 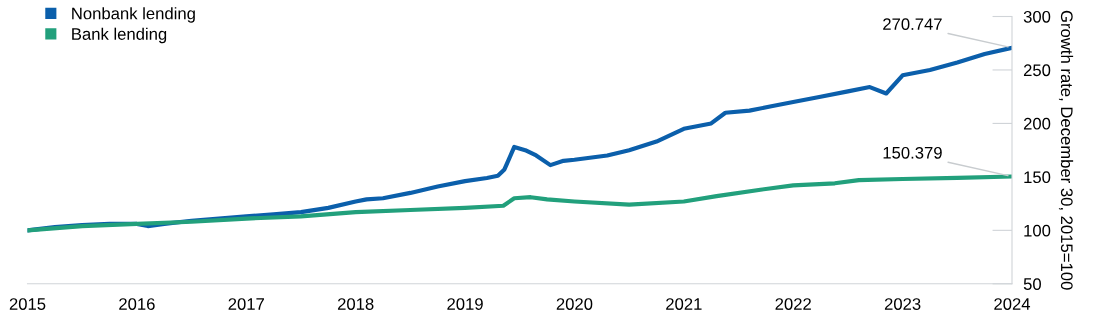 What do you see at coordinates (1032, 284) in the screenshot?
I see `y-tick-label: 50` at bounding box center [1032, 284].